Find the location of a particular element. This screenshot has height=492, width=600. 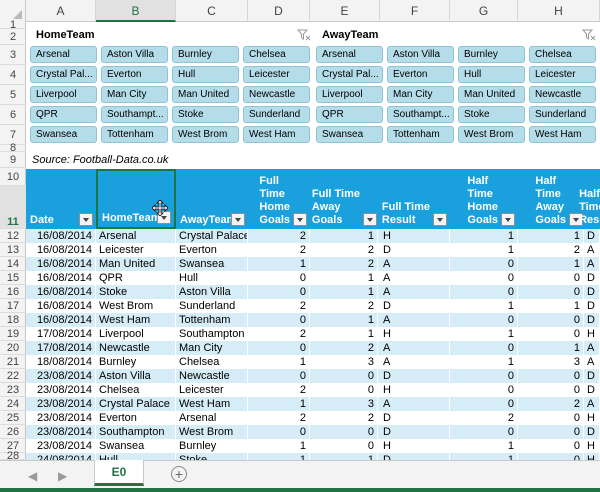

table-header-awayteam: AwayTeam is located at coordinates (212, 199).